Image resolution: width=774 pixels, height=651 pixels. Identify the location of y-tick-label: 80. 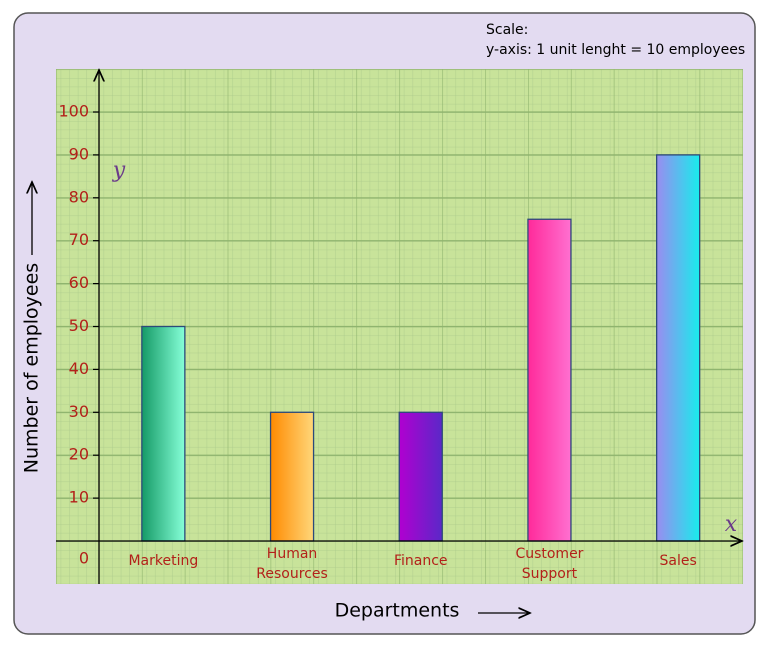
(79, 196).